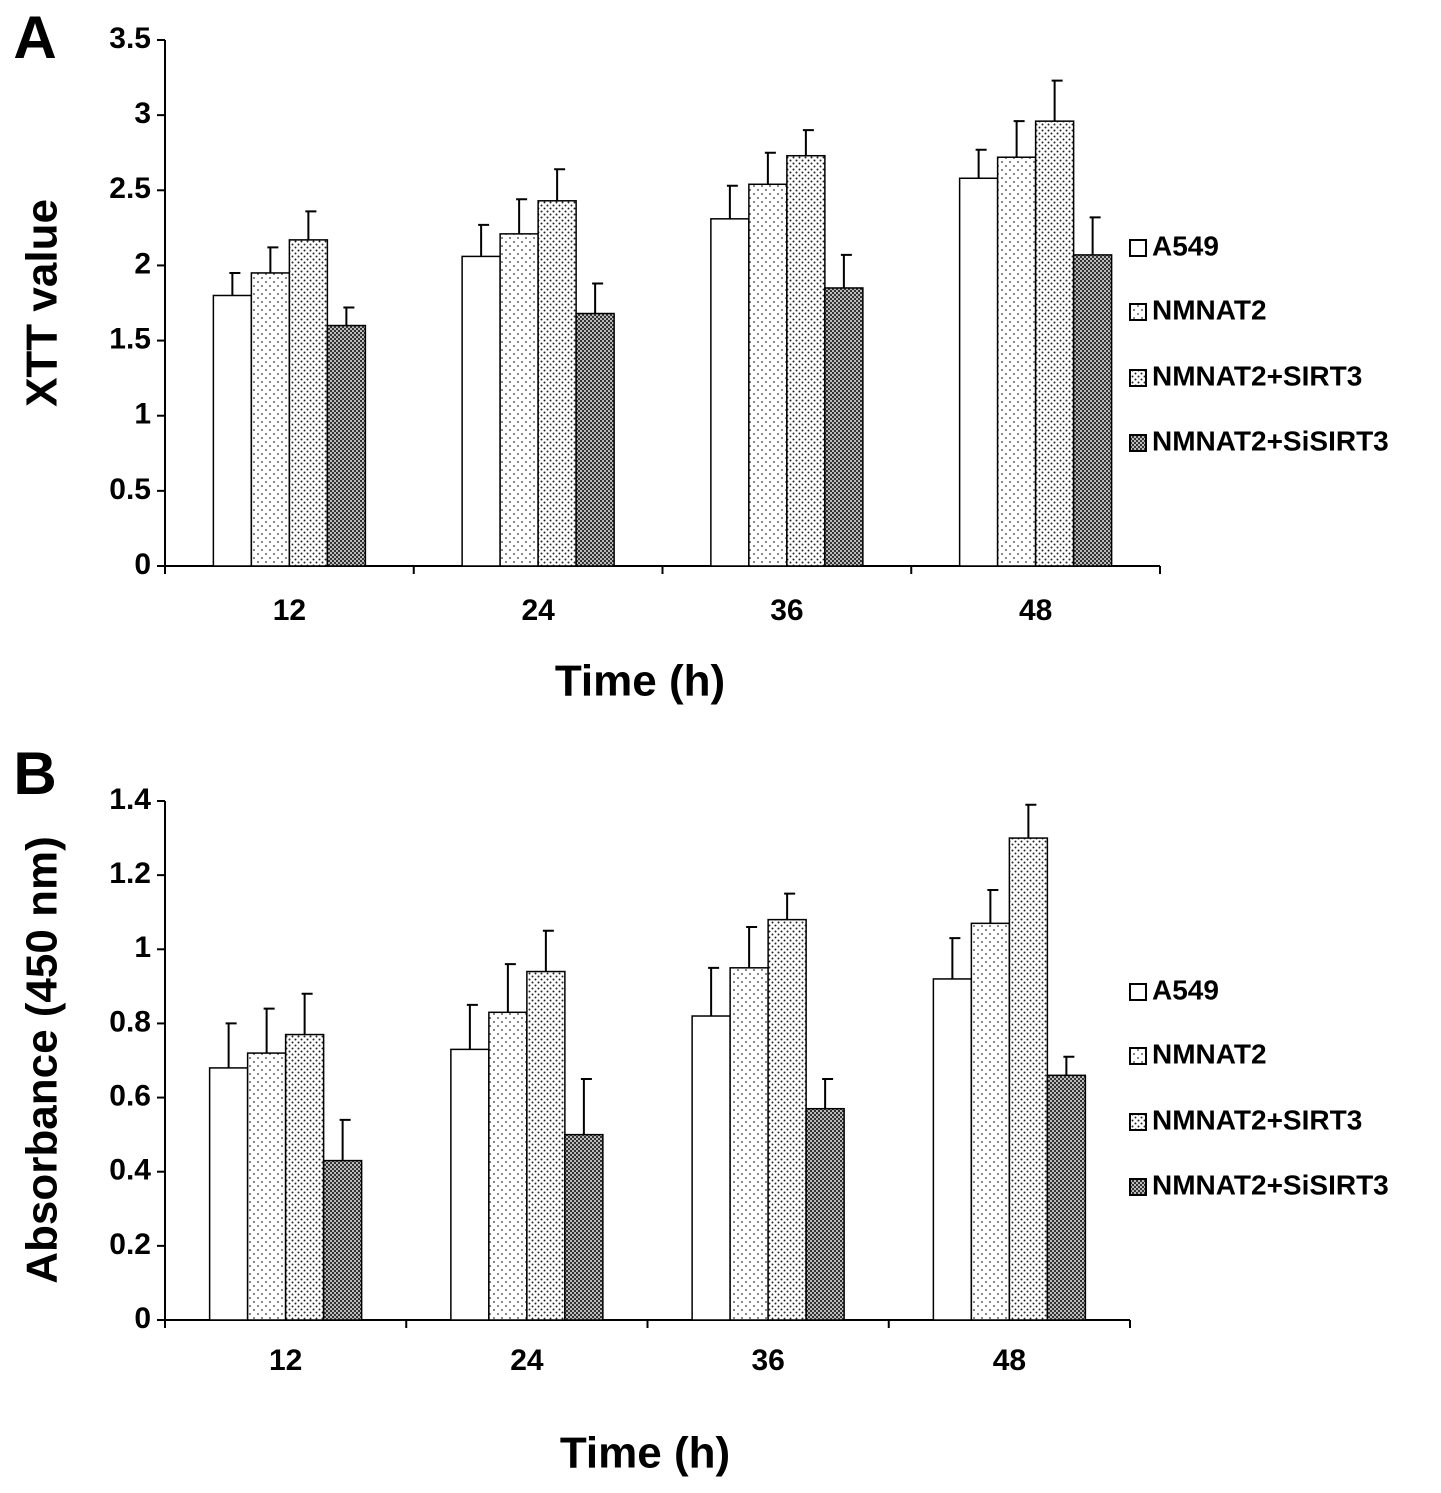 The width and height of the screenshot is (1441, 1493). What do you see at coordinates (34, 37) in the screenshot?
I see `panel-label: A` at bounding box center [34, 37].